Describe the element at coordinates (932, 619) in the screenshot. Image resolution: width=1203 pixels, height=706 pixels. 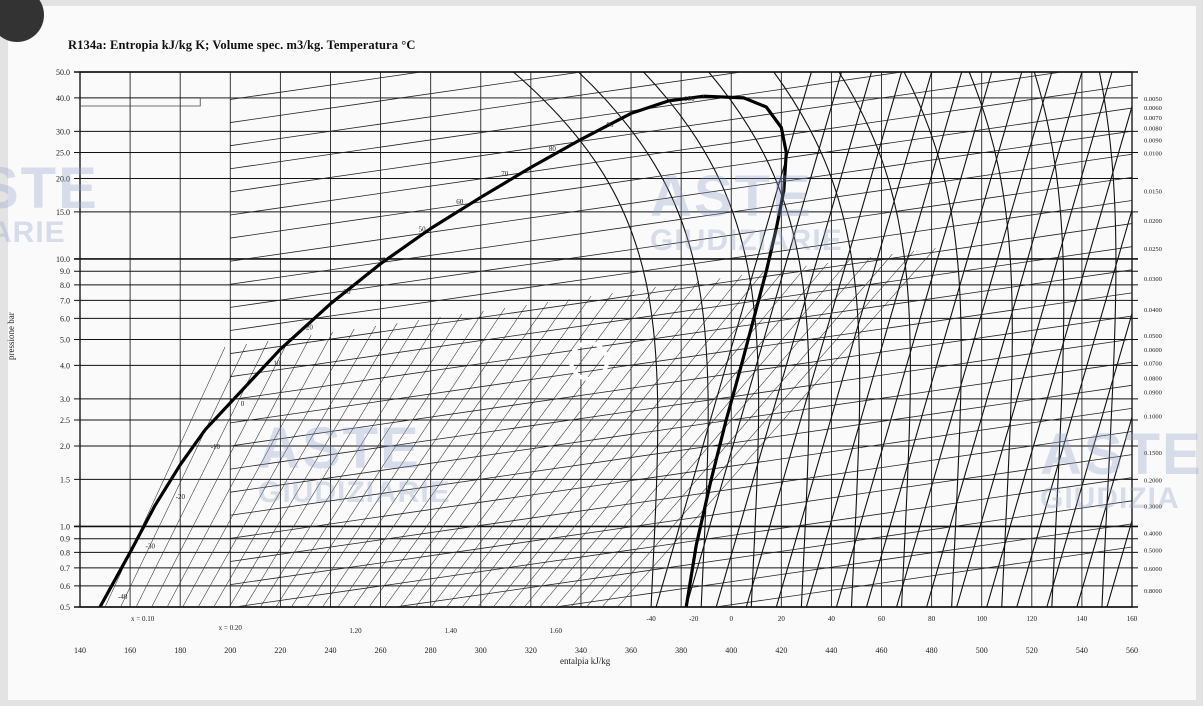
I see `temperature-tick-label: 80` at that location.